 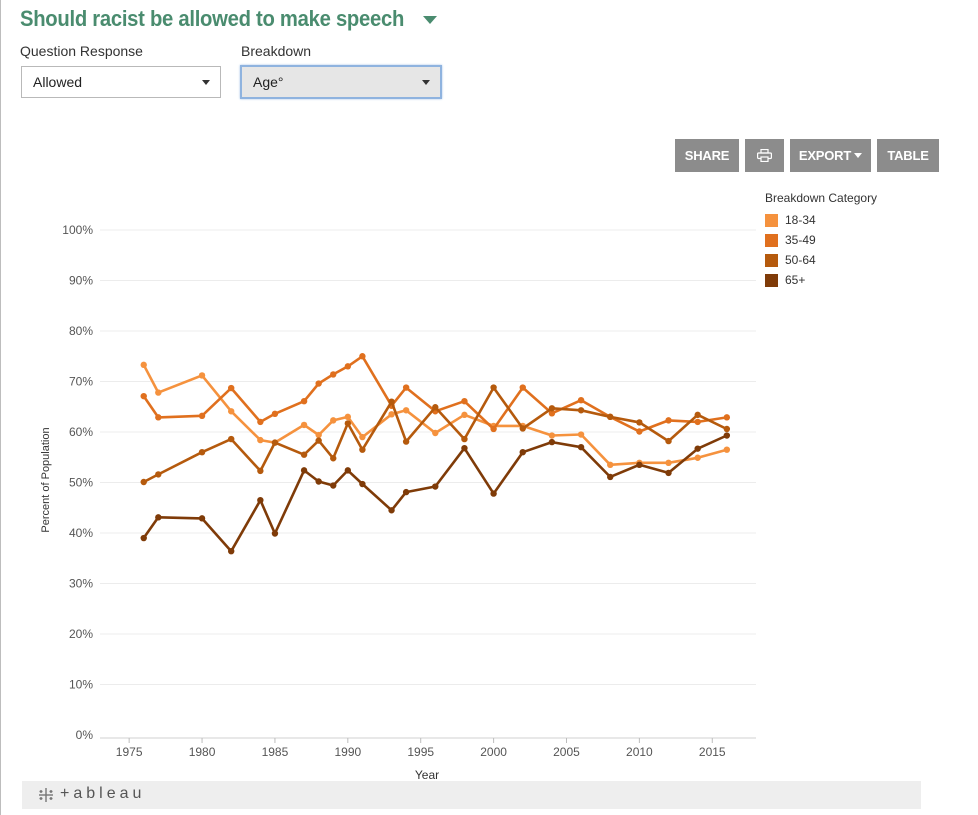 What do you see at coordinates (821, 220) in the screenshot?
I see `legend-item-18-34: 18-34` at bounding box center [821, 220].